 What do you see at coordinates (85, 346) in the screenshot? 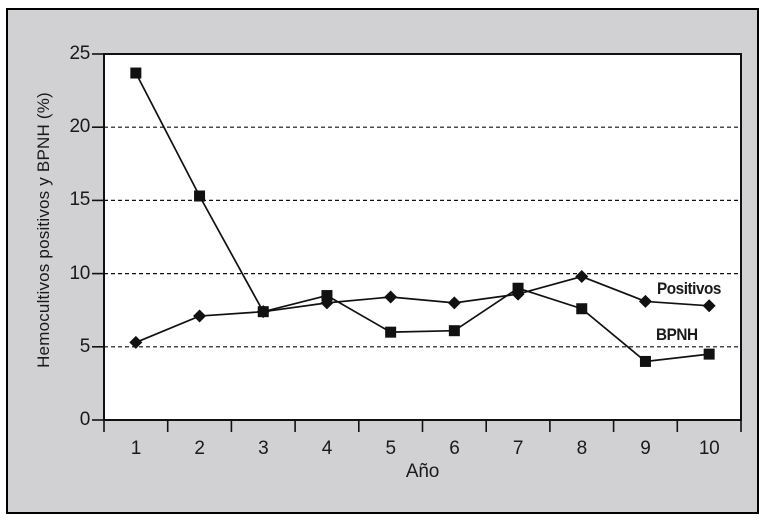
I see `y-tick-label: 5` at bounding box center [85, 346].